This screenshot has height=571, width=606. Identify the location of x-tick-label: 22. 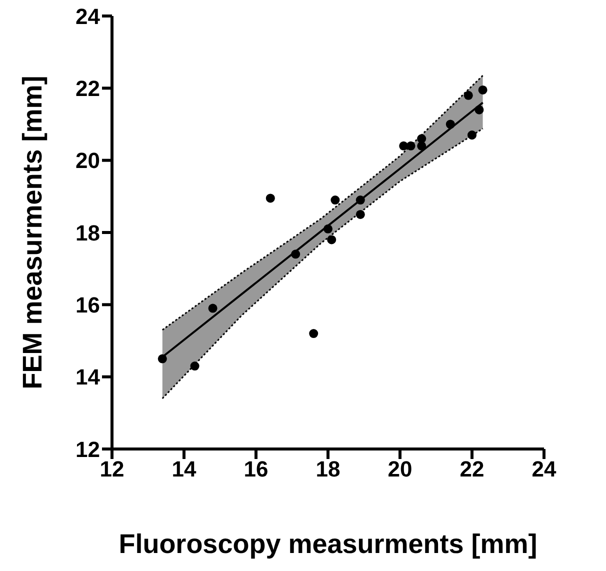
(472, 469).